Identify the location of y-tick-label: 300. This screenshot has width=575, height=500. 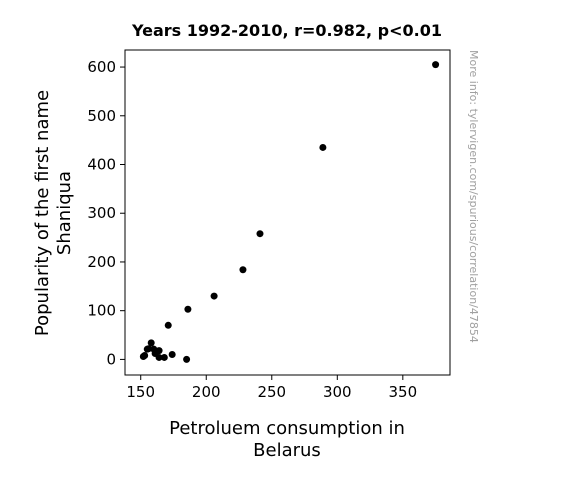
(101, 213).